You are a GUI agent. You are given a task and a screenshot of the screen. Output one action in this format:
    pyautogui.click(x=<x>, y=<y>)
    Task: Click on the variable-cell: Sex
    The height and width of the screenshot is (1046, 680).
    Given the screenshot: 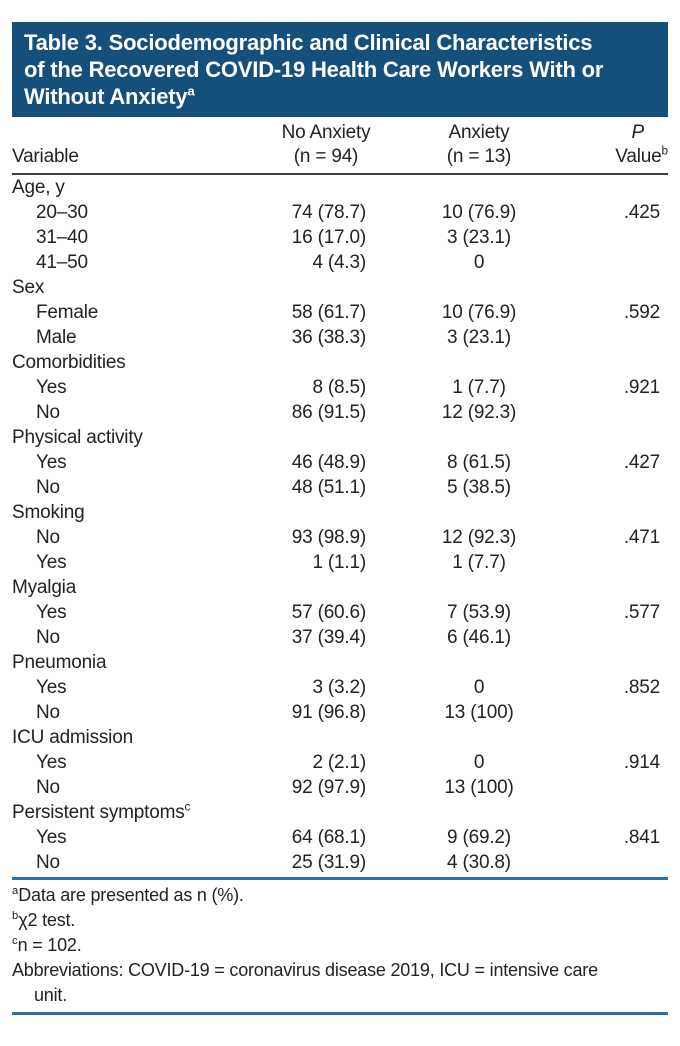 What is the action you would take?
    pyautogui.click(x=28, y=287)
    